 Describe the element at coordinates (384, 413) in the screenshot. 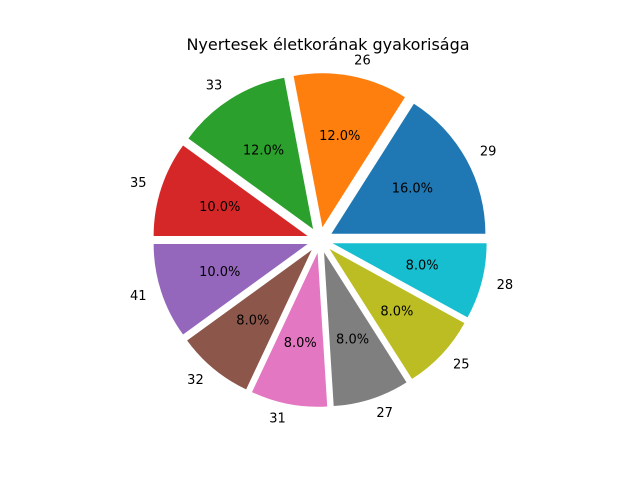

I see `slice-category-label: 27` at that location.